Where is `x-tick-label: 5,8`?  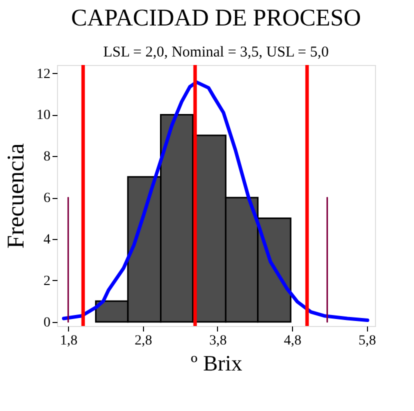
x-tick-label: 5,8 is located at coordinates (367, 341).